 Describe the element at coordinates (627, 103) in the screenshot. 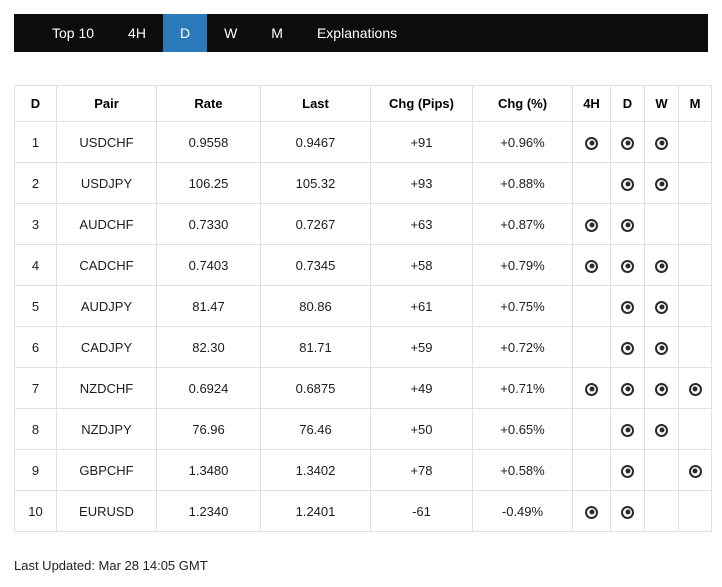

I see `column-header-7-d: D` at that location.